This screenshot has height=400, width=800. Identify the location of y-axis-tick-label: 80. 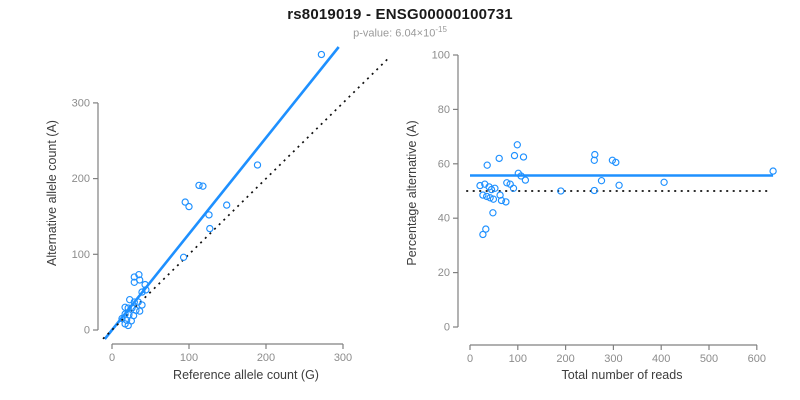
(444, 110).